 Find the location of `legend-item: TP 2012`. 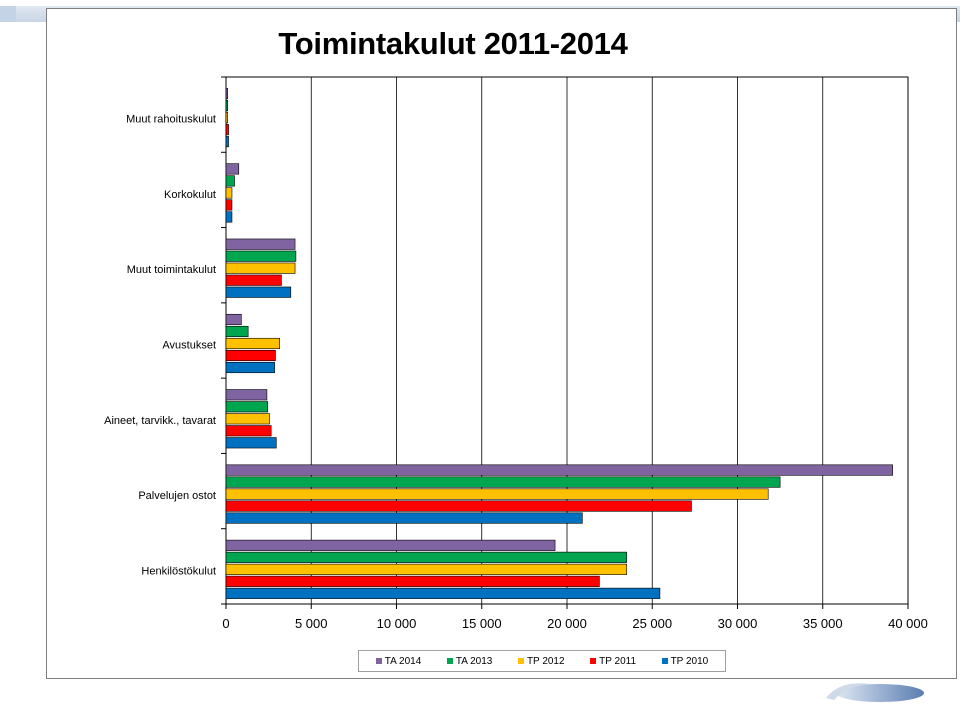

legend-item: TP 2012 is located at coordinates (541, 661).